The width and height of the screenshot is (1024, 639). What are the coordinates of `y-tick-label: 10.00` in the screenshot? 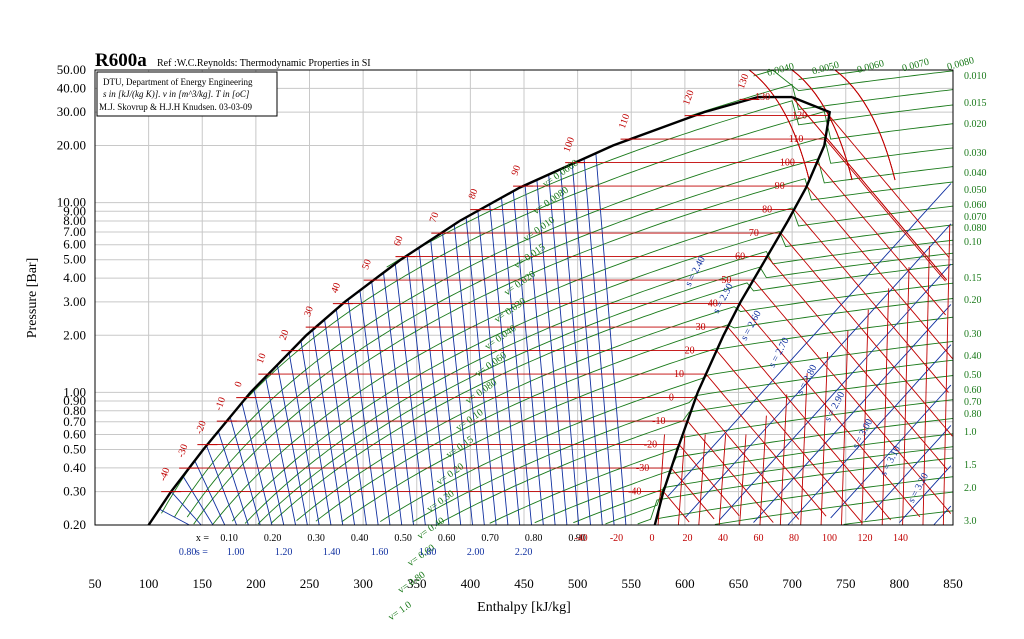 It's located at (71, 202).